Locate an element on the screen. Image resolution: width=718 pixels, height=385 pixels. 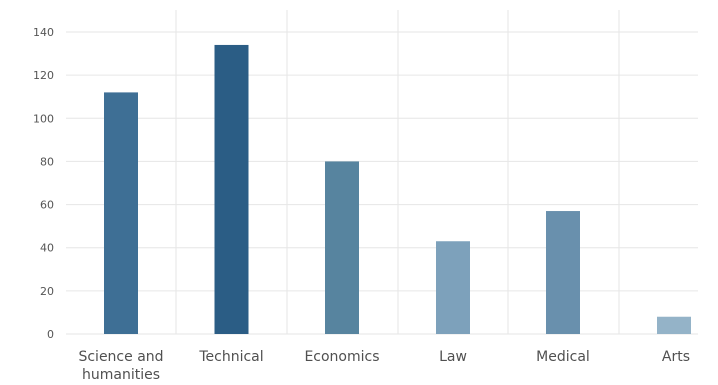
y-tick-label: 80 is located at coordinates (47, 161).